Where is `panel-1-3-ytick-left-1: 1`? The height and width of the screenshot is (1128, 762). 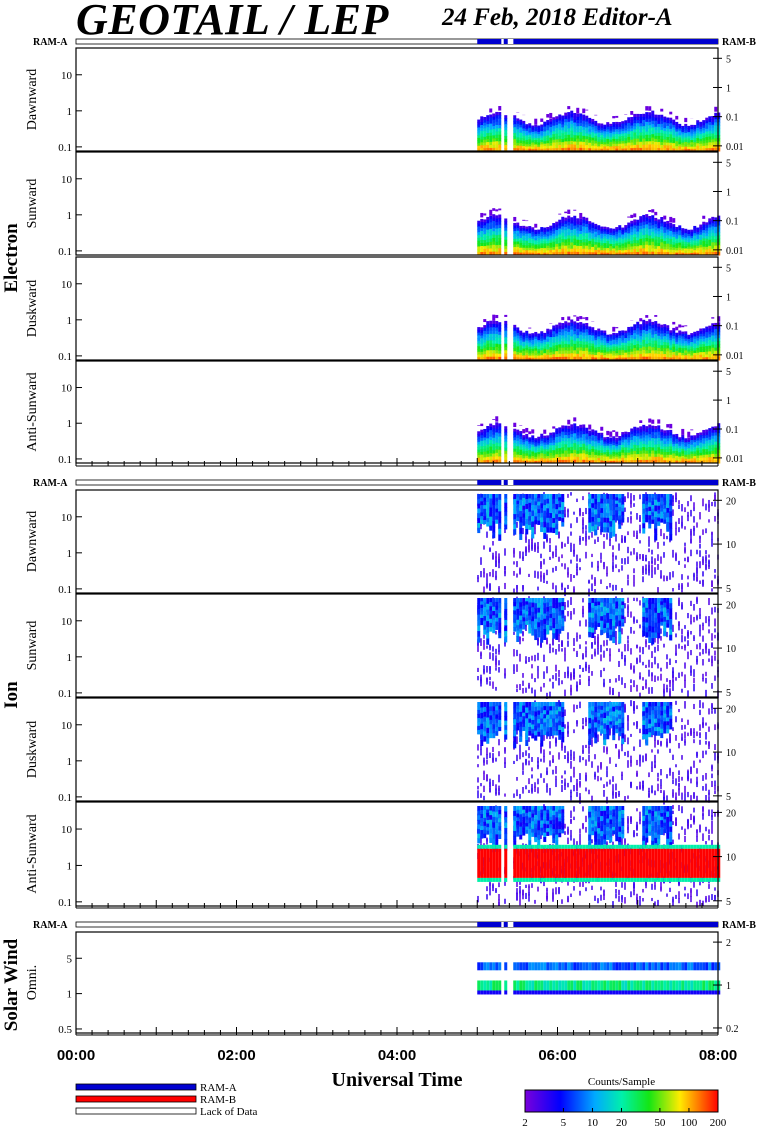 panel-1-3-ytick-left-1: 1 is located at coordinates (70, 866).